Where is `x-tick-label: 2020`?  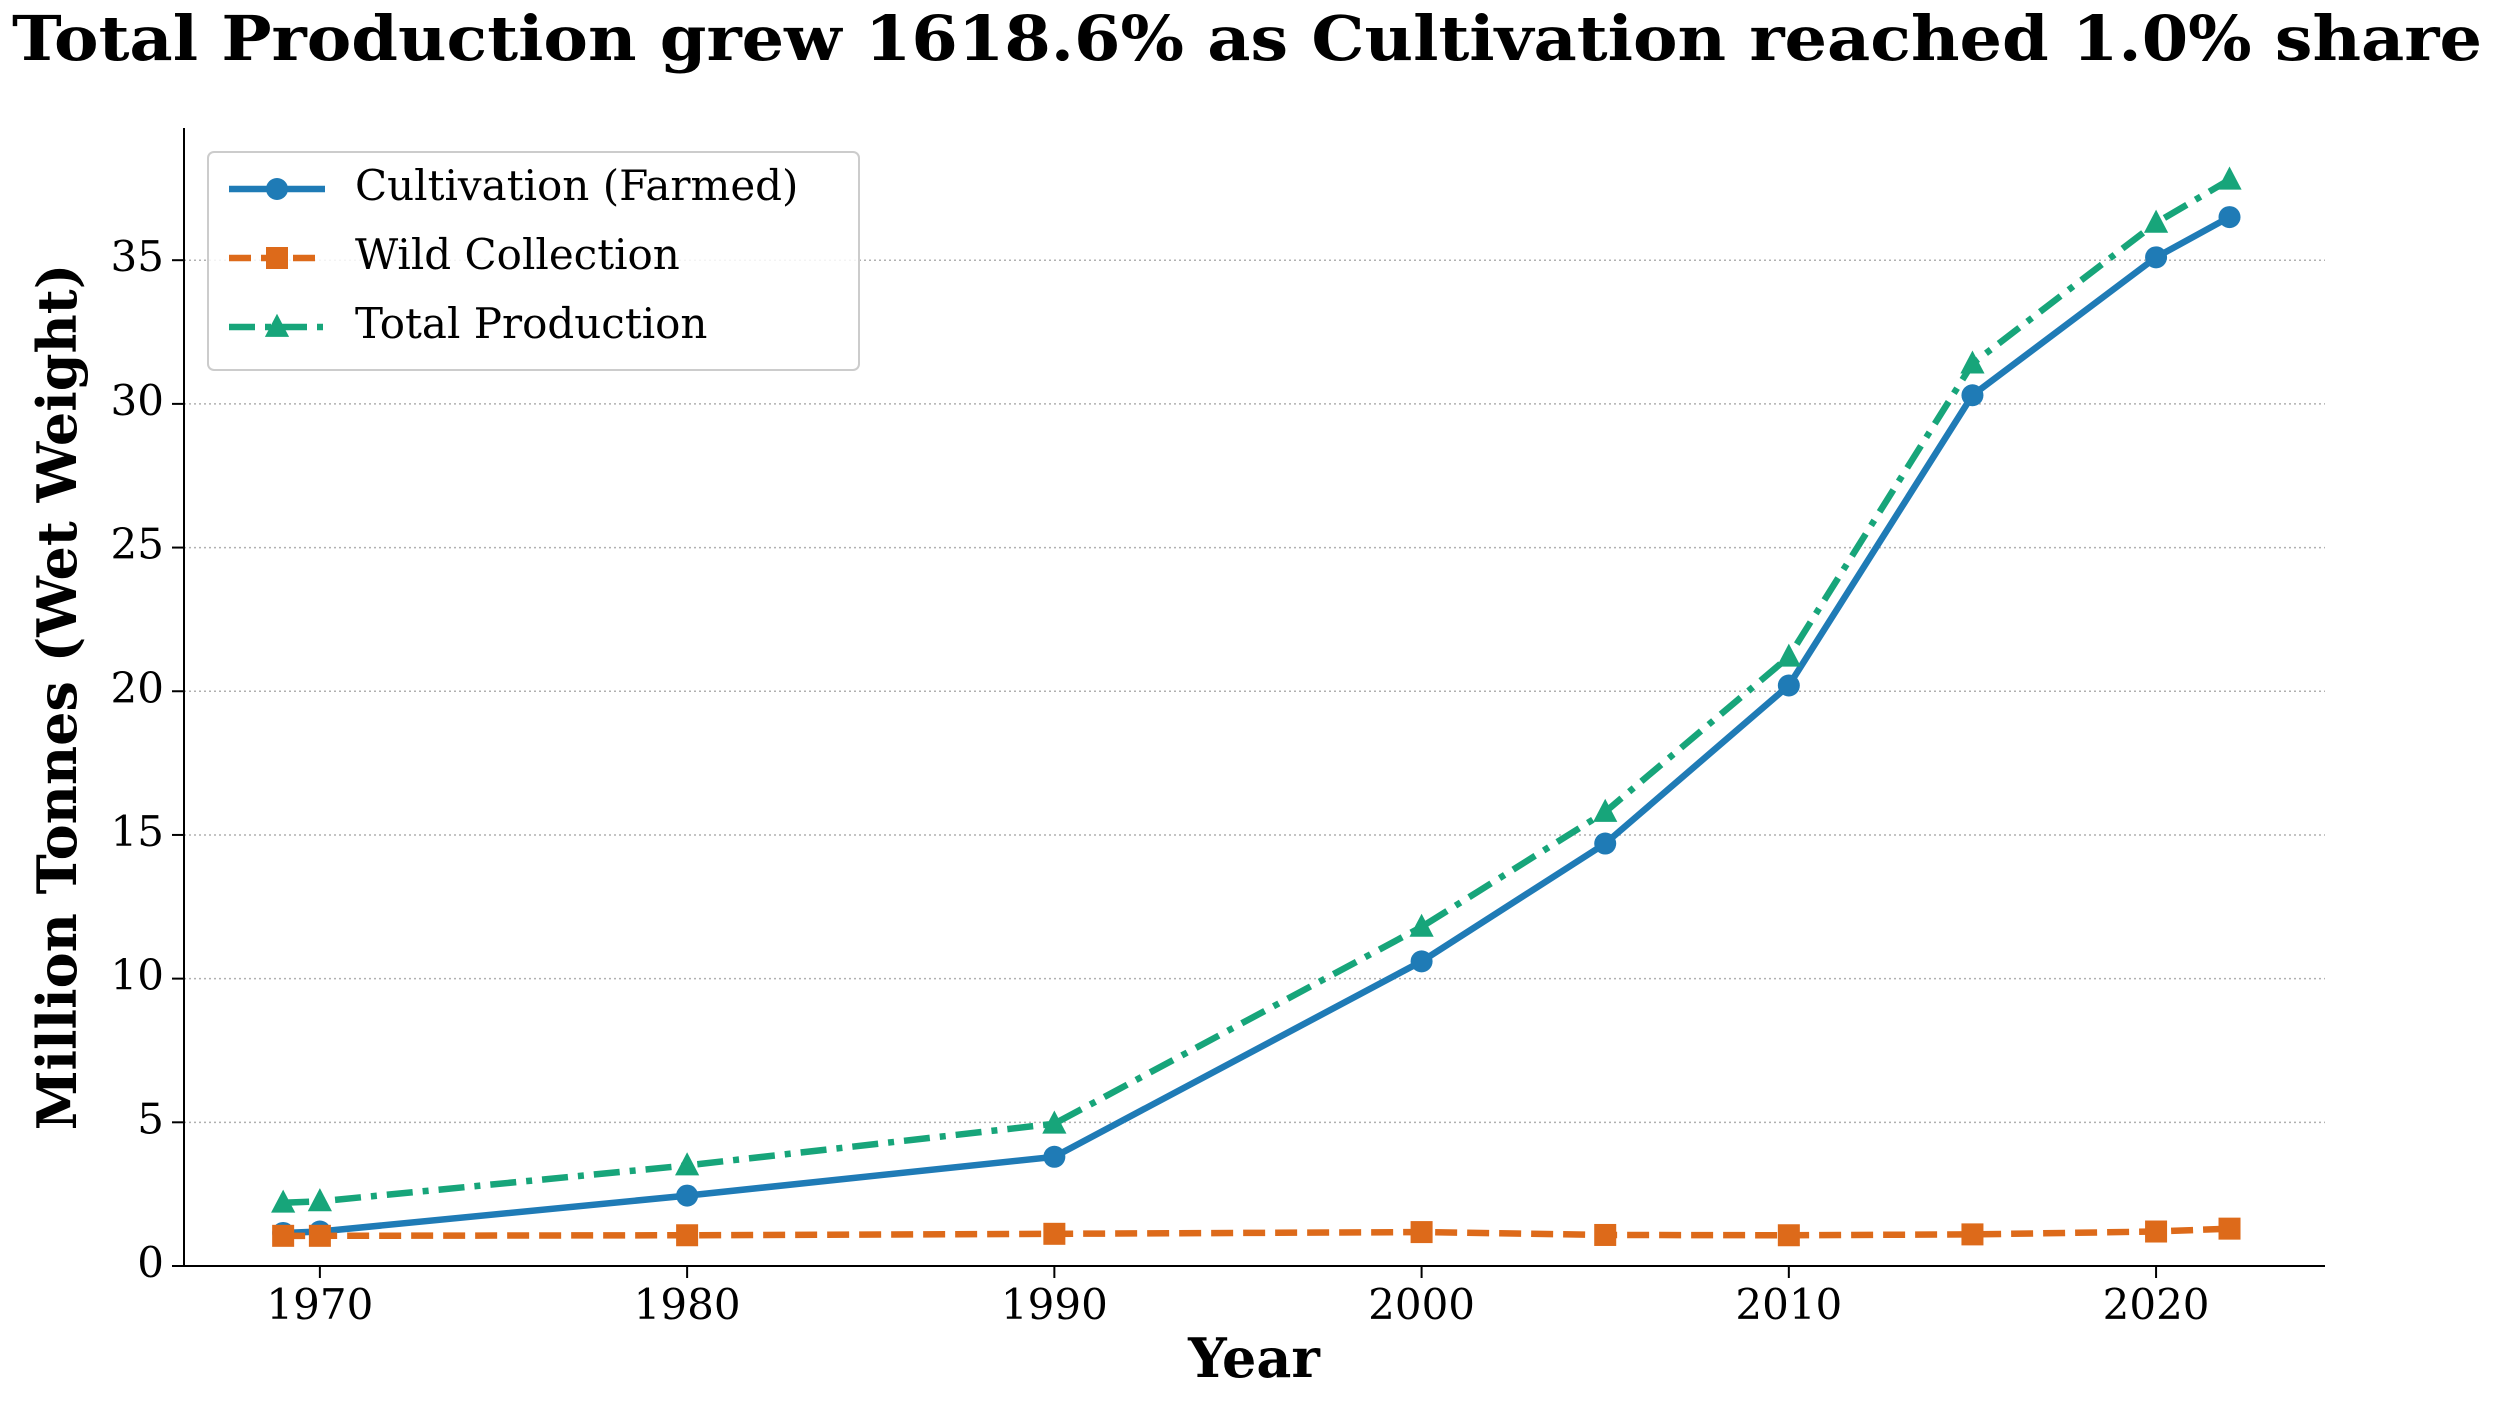
x-tick-label: 2020 is located at coordinates (2156, 1304).